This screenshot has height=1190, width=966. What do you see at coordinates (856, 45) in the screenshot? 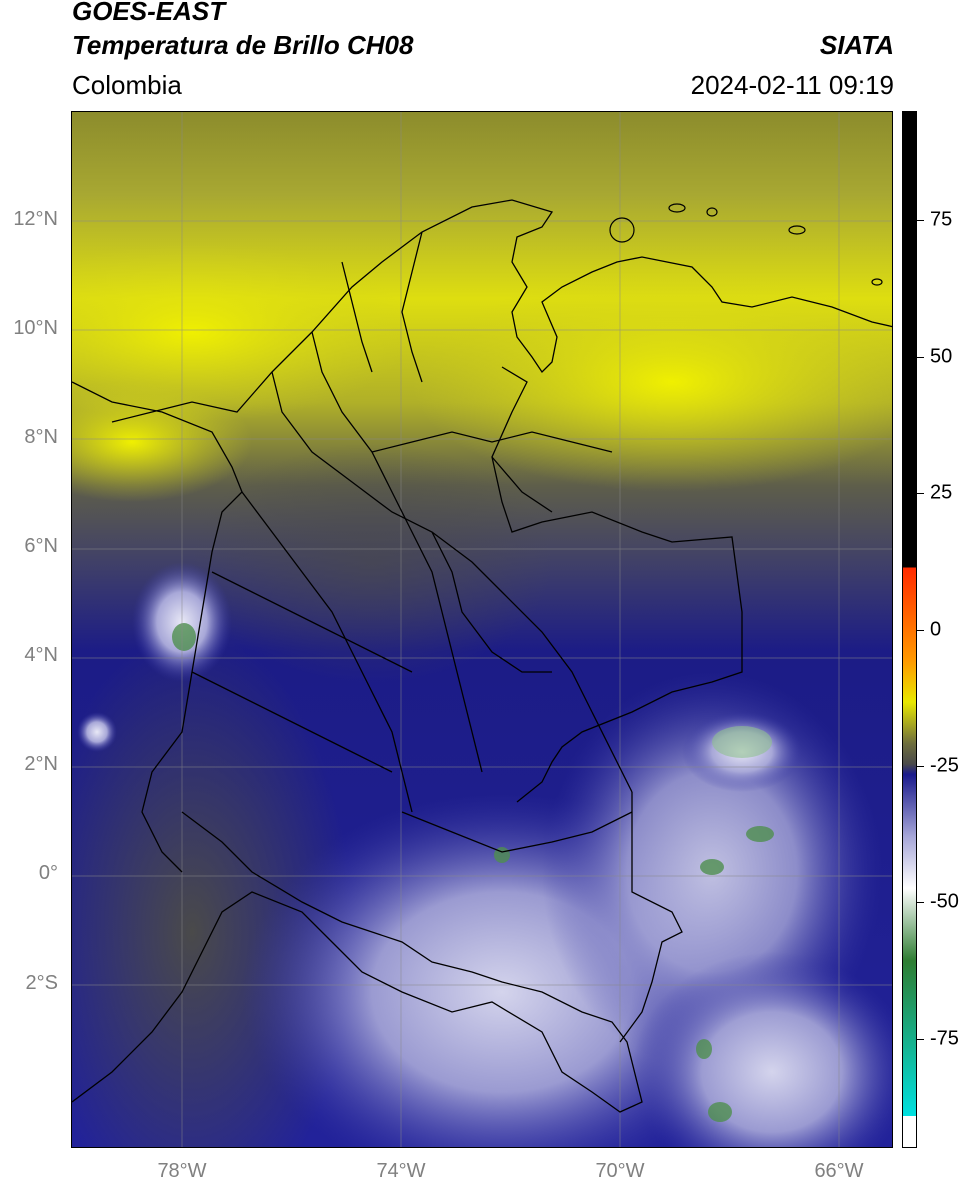
I see `brand-label: SIATA` at bounding box center [856, 45].